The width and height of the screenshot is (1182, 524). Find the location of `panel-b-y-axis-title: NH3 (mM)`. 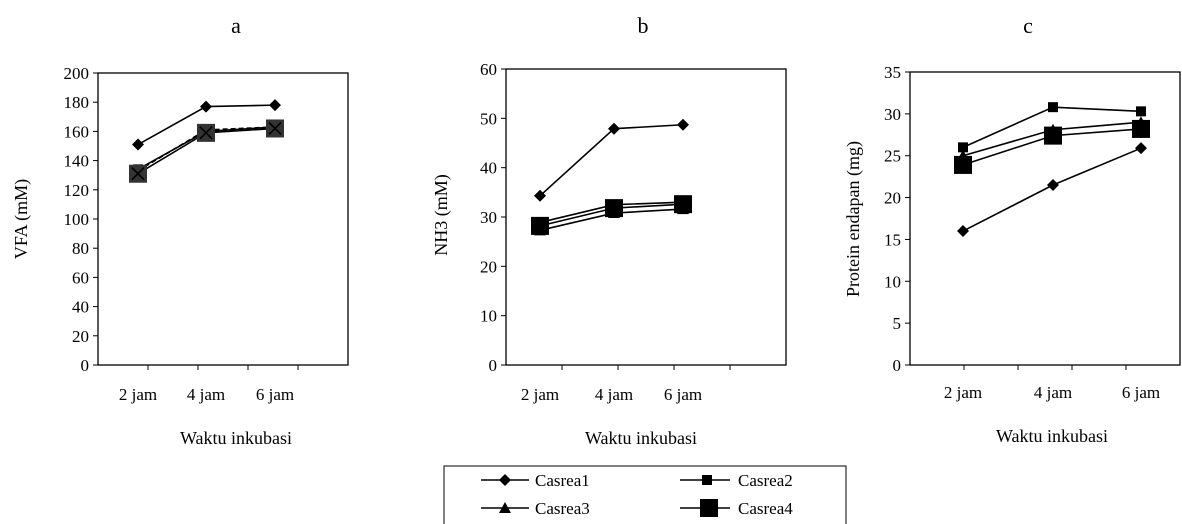

panel-b-y-axis-title: NH3 (mM) is located at coordinates (441, 215).